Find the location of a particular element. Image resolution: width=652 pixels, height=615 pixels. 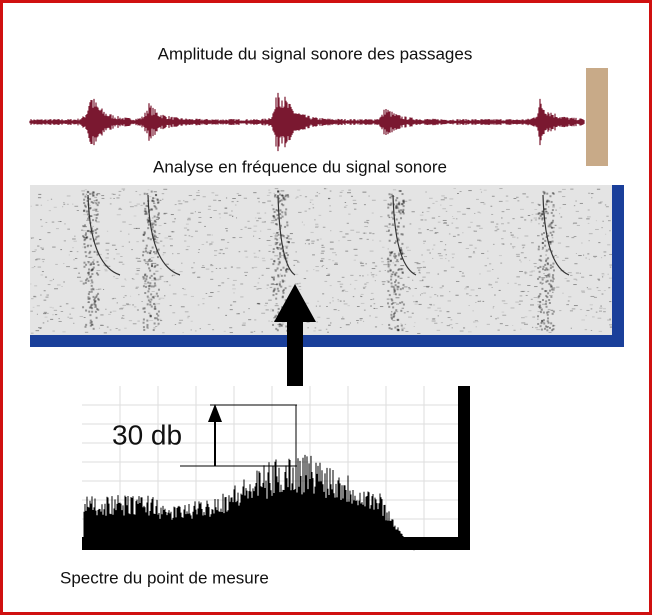

waveform-scale is located at coordinates (597, 117).